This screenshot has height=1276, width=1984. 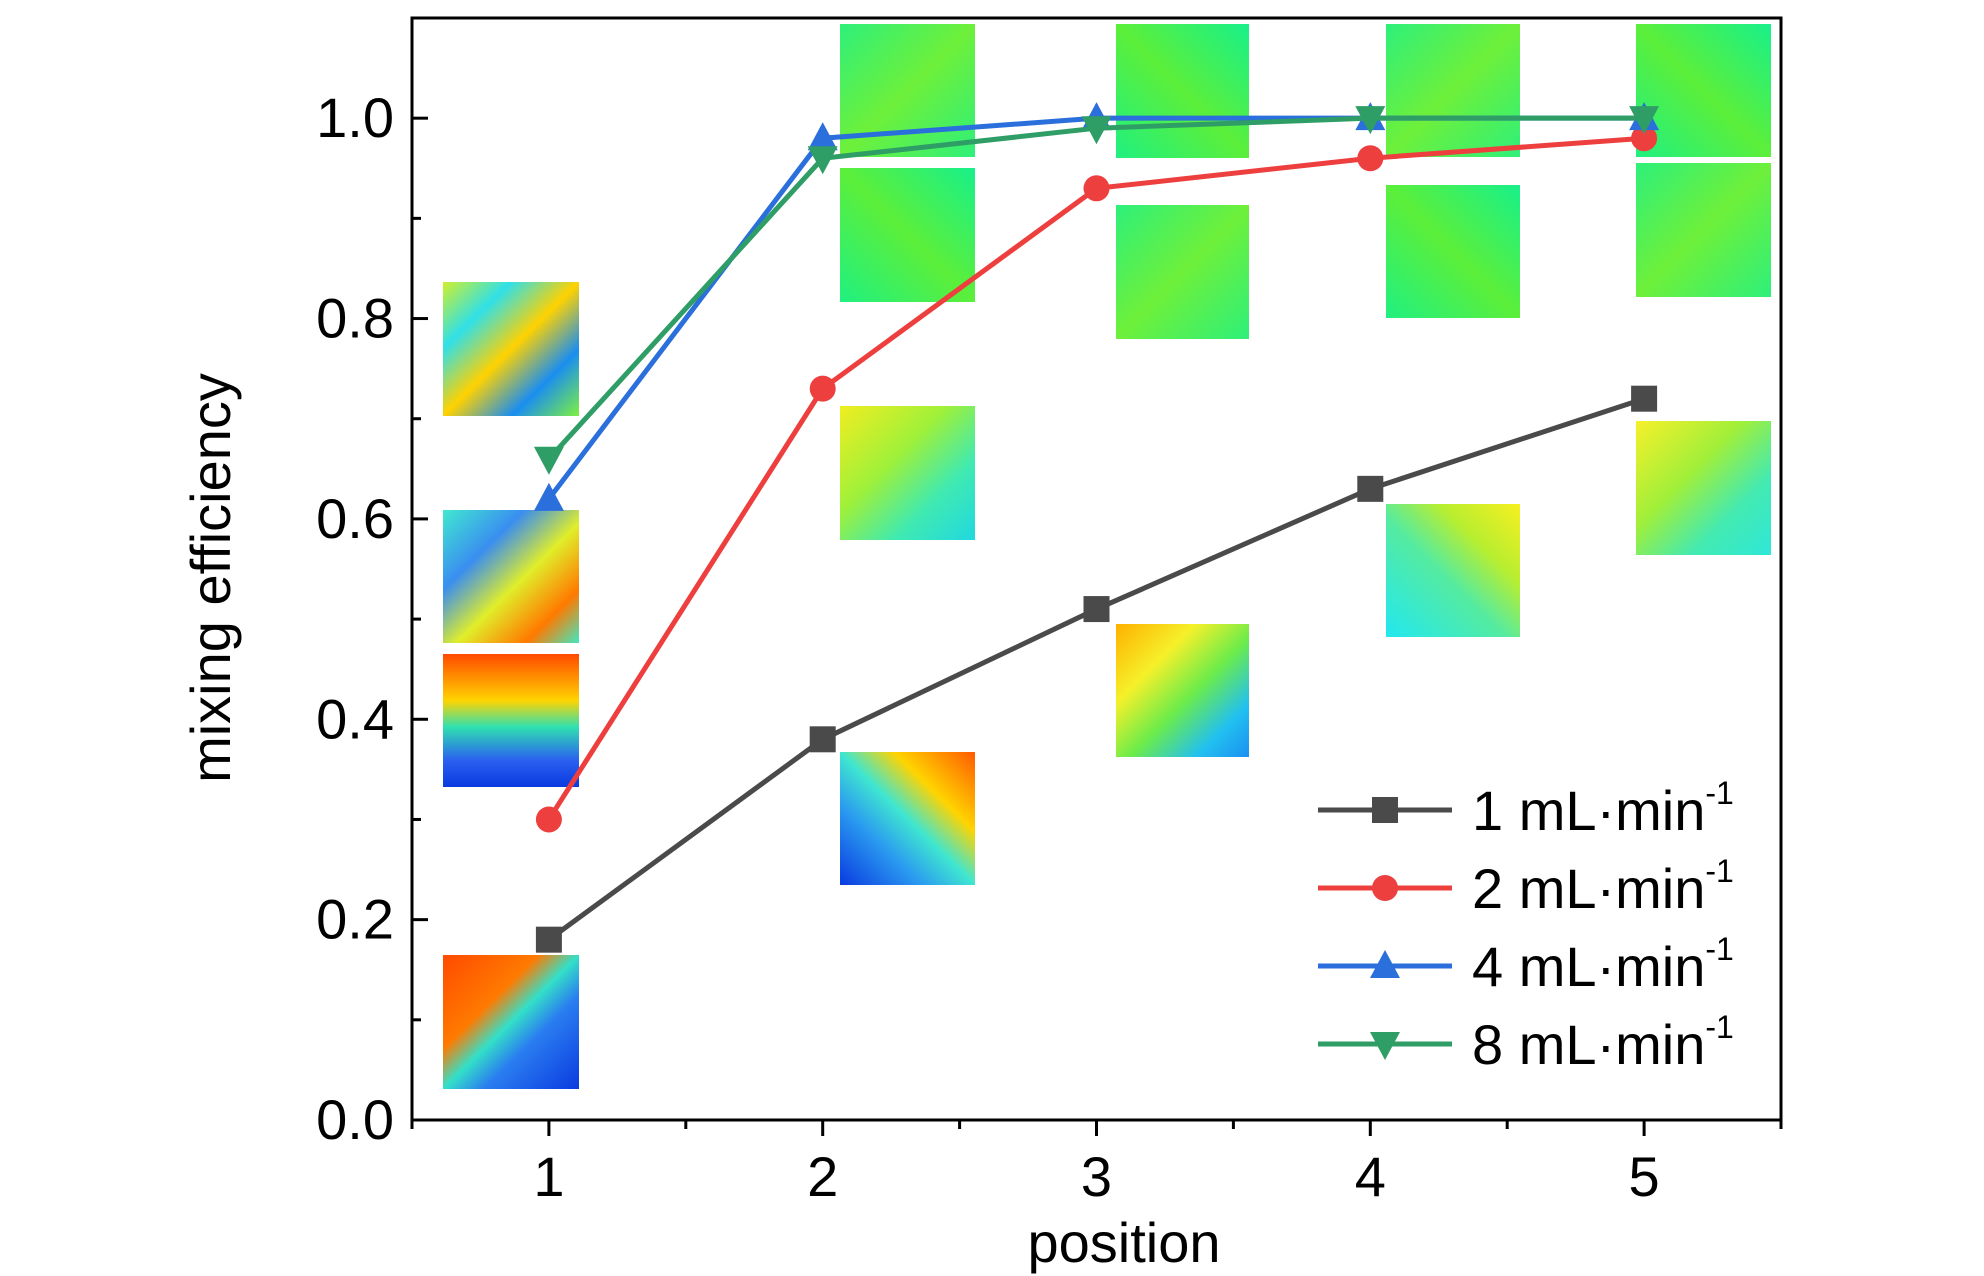 What do you see at coordinates (548, 1176) in the screenshot?
I see `x-tick-label: 1` at bounding box center [548, 1176].